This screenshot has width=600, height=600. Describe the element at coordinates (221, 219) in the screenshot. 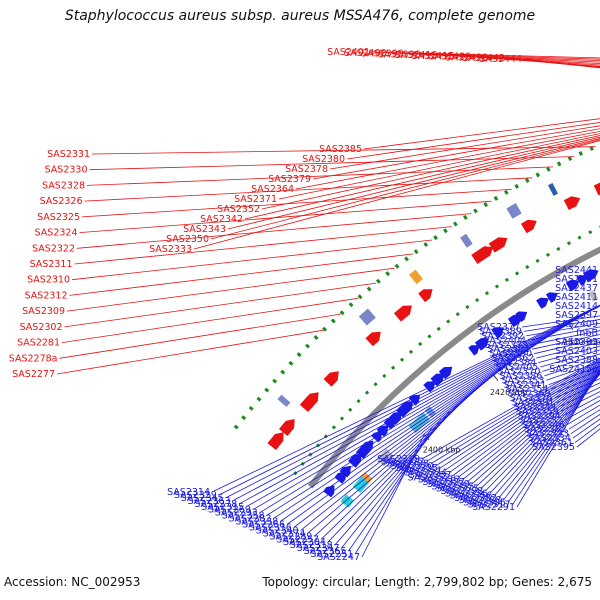

I see `gene-label: SAS2342` at that location.